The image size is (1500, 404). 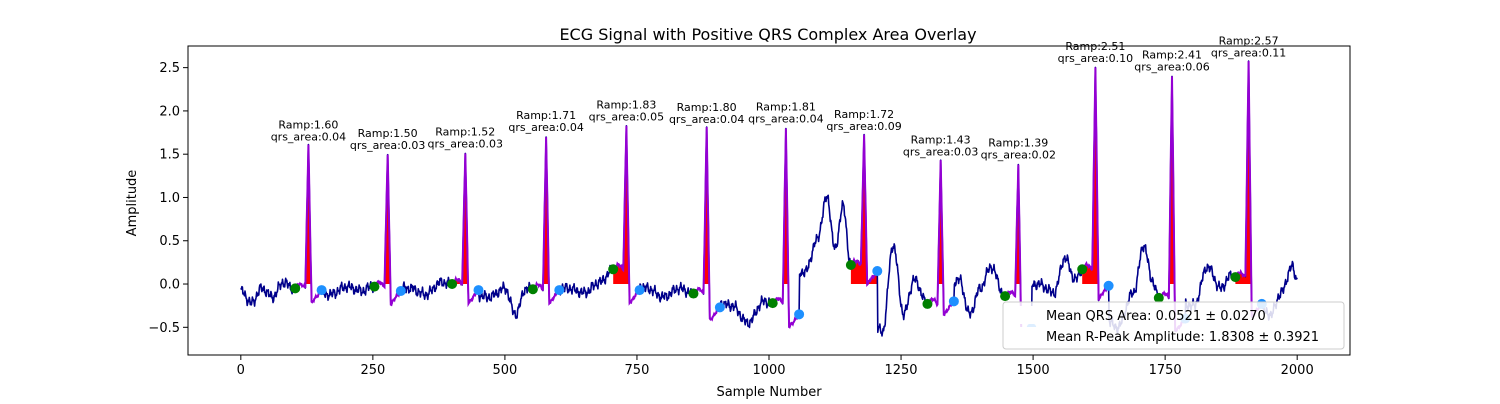 I want to click on qrs-area-label: qrs_area:0.11, so click(x=1248, y=53).